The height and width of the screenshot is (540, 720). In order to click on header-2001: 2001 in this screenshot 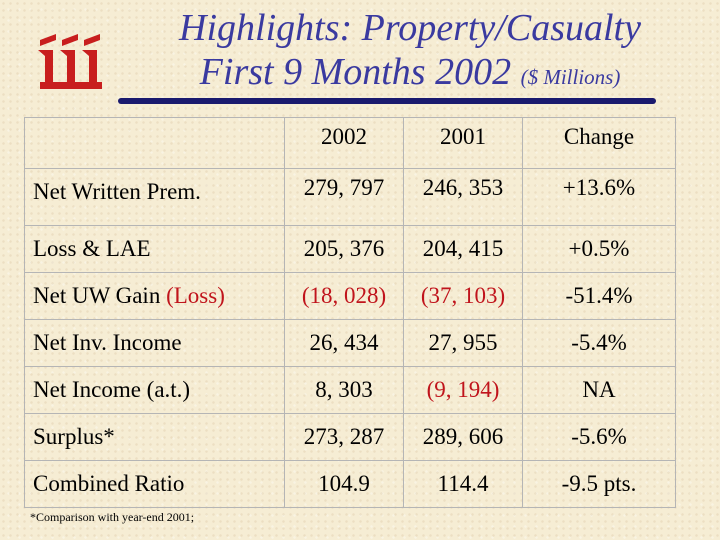, I will do `click(463, 143)`.